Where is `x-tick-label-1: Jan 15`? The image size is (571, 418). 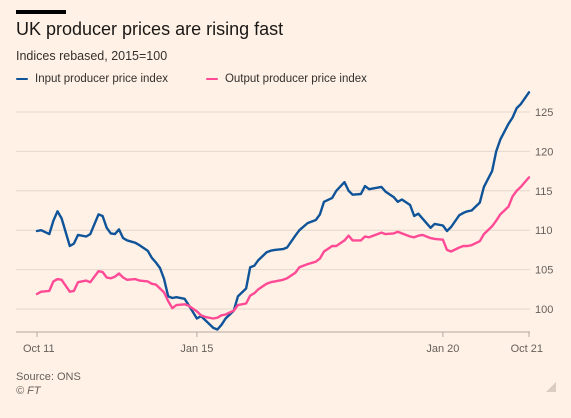
x-tick-label-1: Jan 15 is located at coordinates (196, 349).